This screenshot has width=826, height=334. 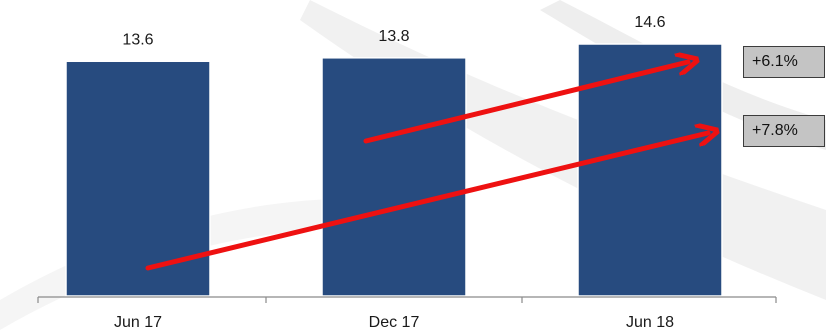 I want to click on bar-value-label: 13.6, so click(x=137, y=39).